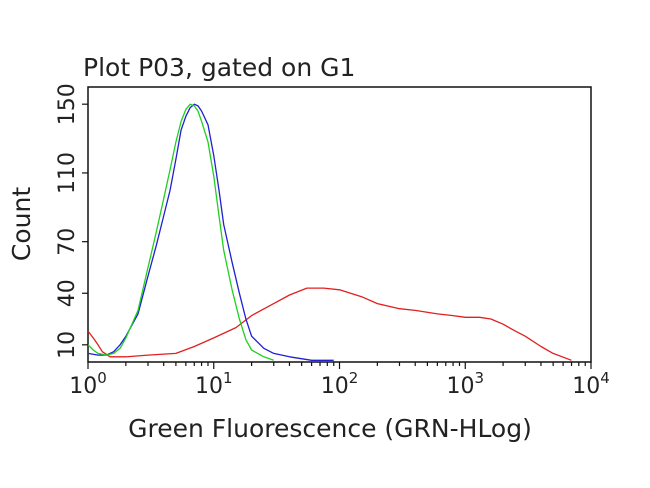 The image size is (650, 488). What do you see at coordinates (340, 384) in the screenshot?
I see `x-tick-label-2: 102` at bounding box center [340, 384].